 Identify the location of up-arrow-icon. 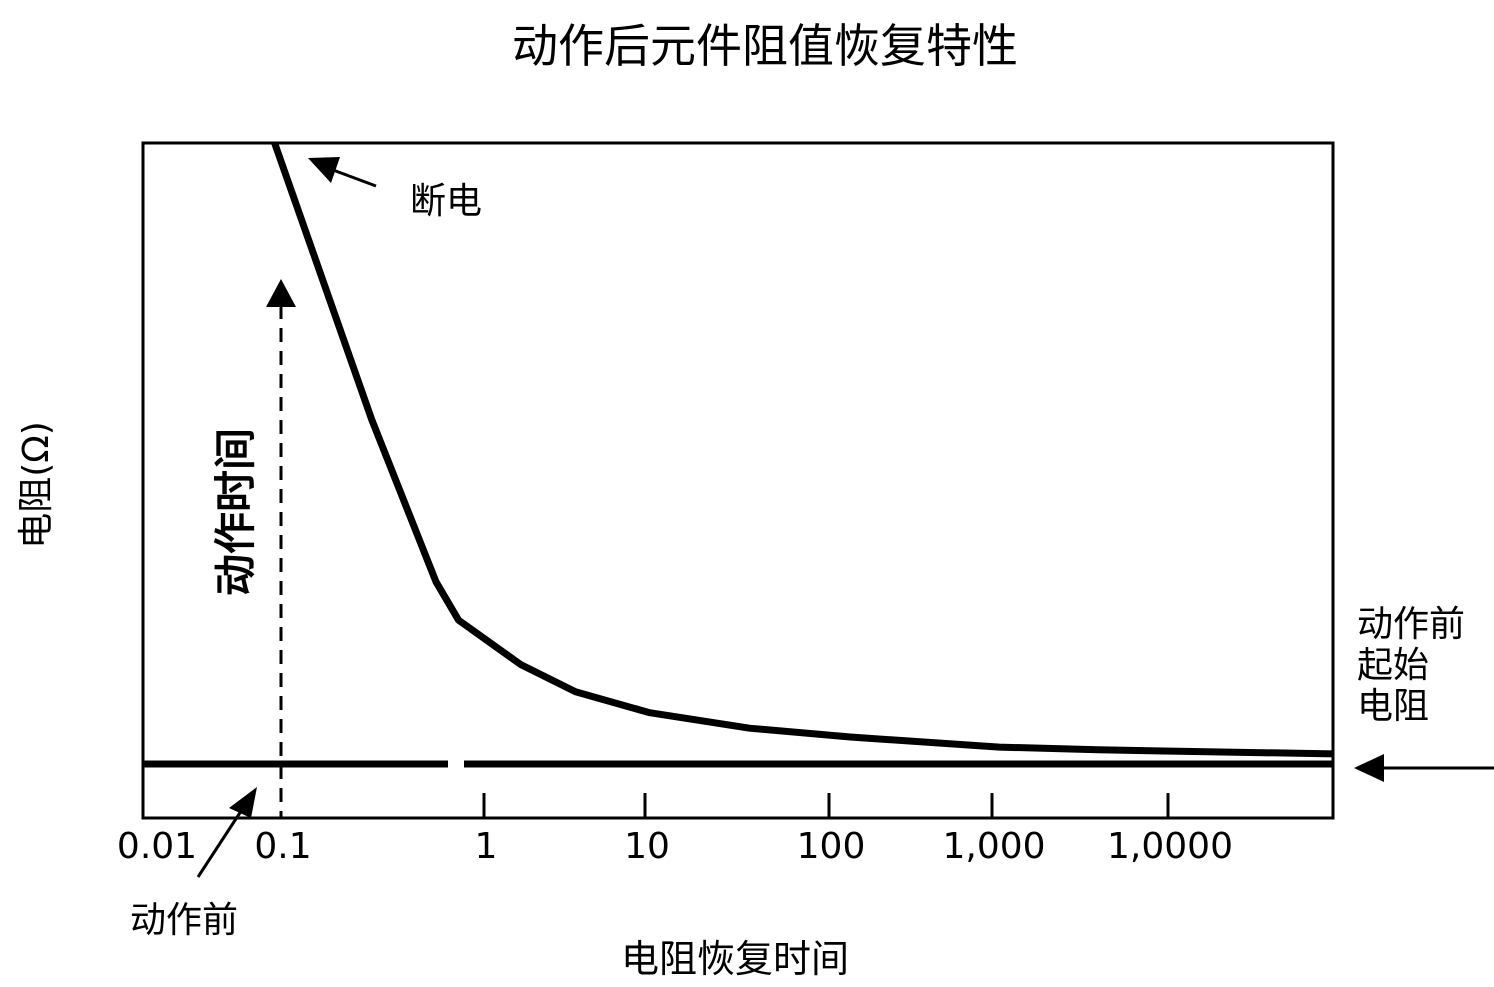
(281, 293).